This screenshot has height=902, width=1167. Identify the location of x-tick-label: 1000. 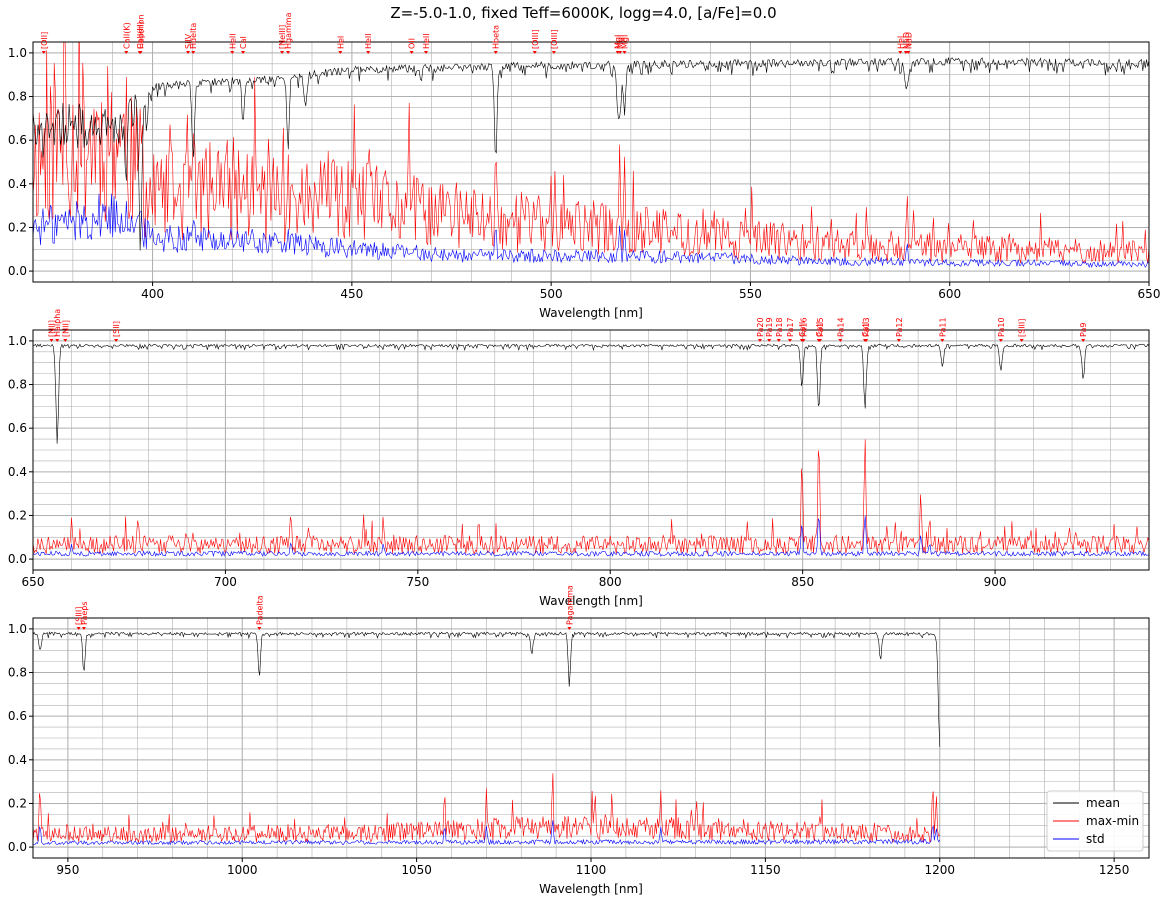
(242, 870).